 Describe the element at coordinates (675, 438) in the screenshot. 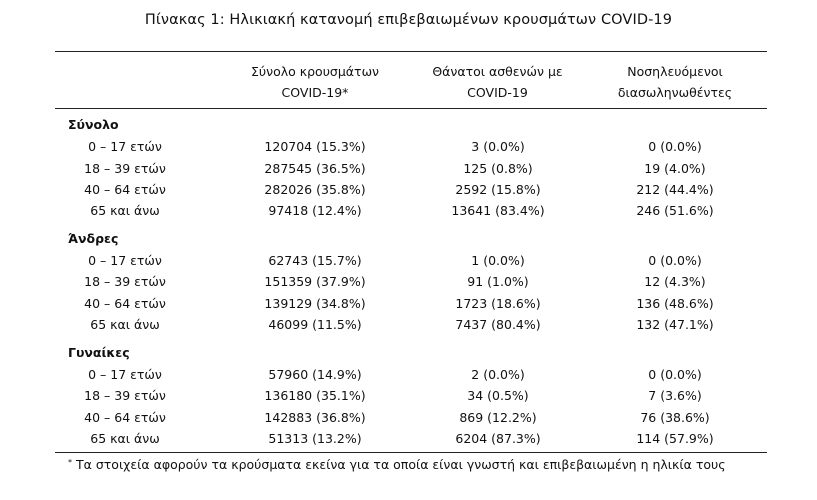

I see `cell-intubated: 114 (57.9%)` at that location.